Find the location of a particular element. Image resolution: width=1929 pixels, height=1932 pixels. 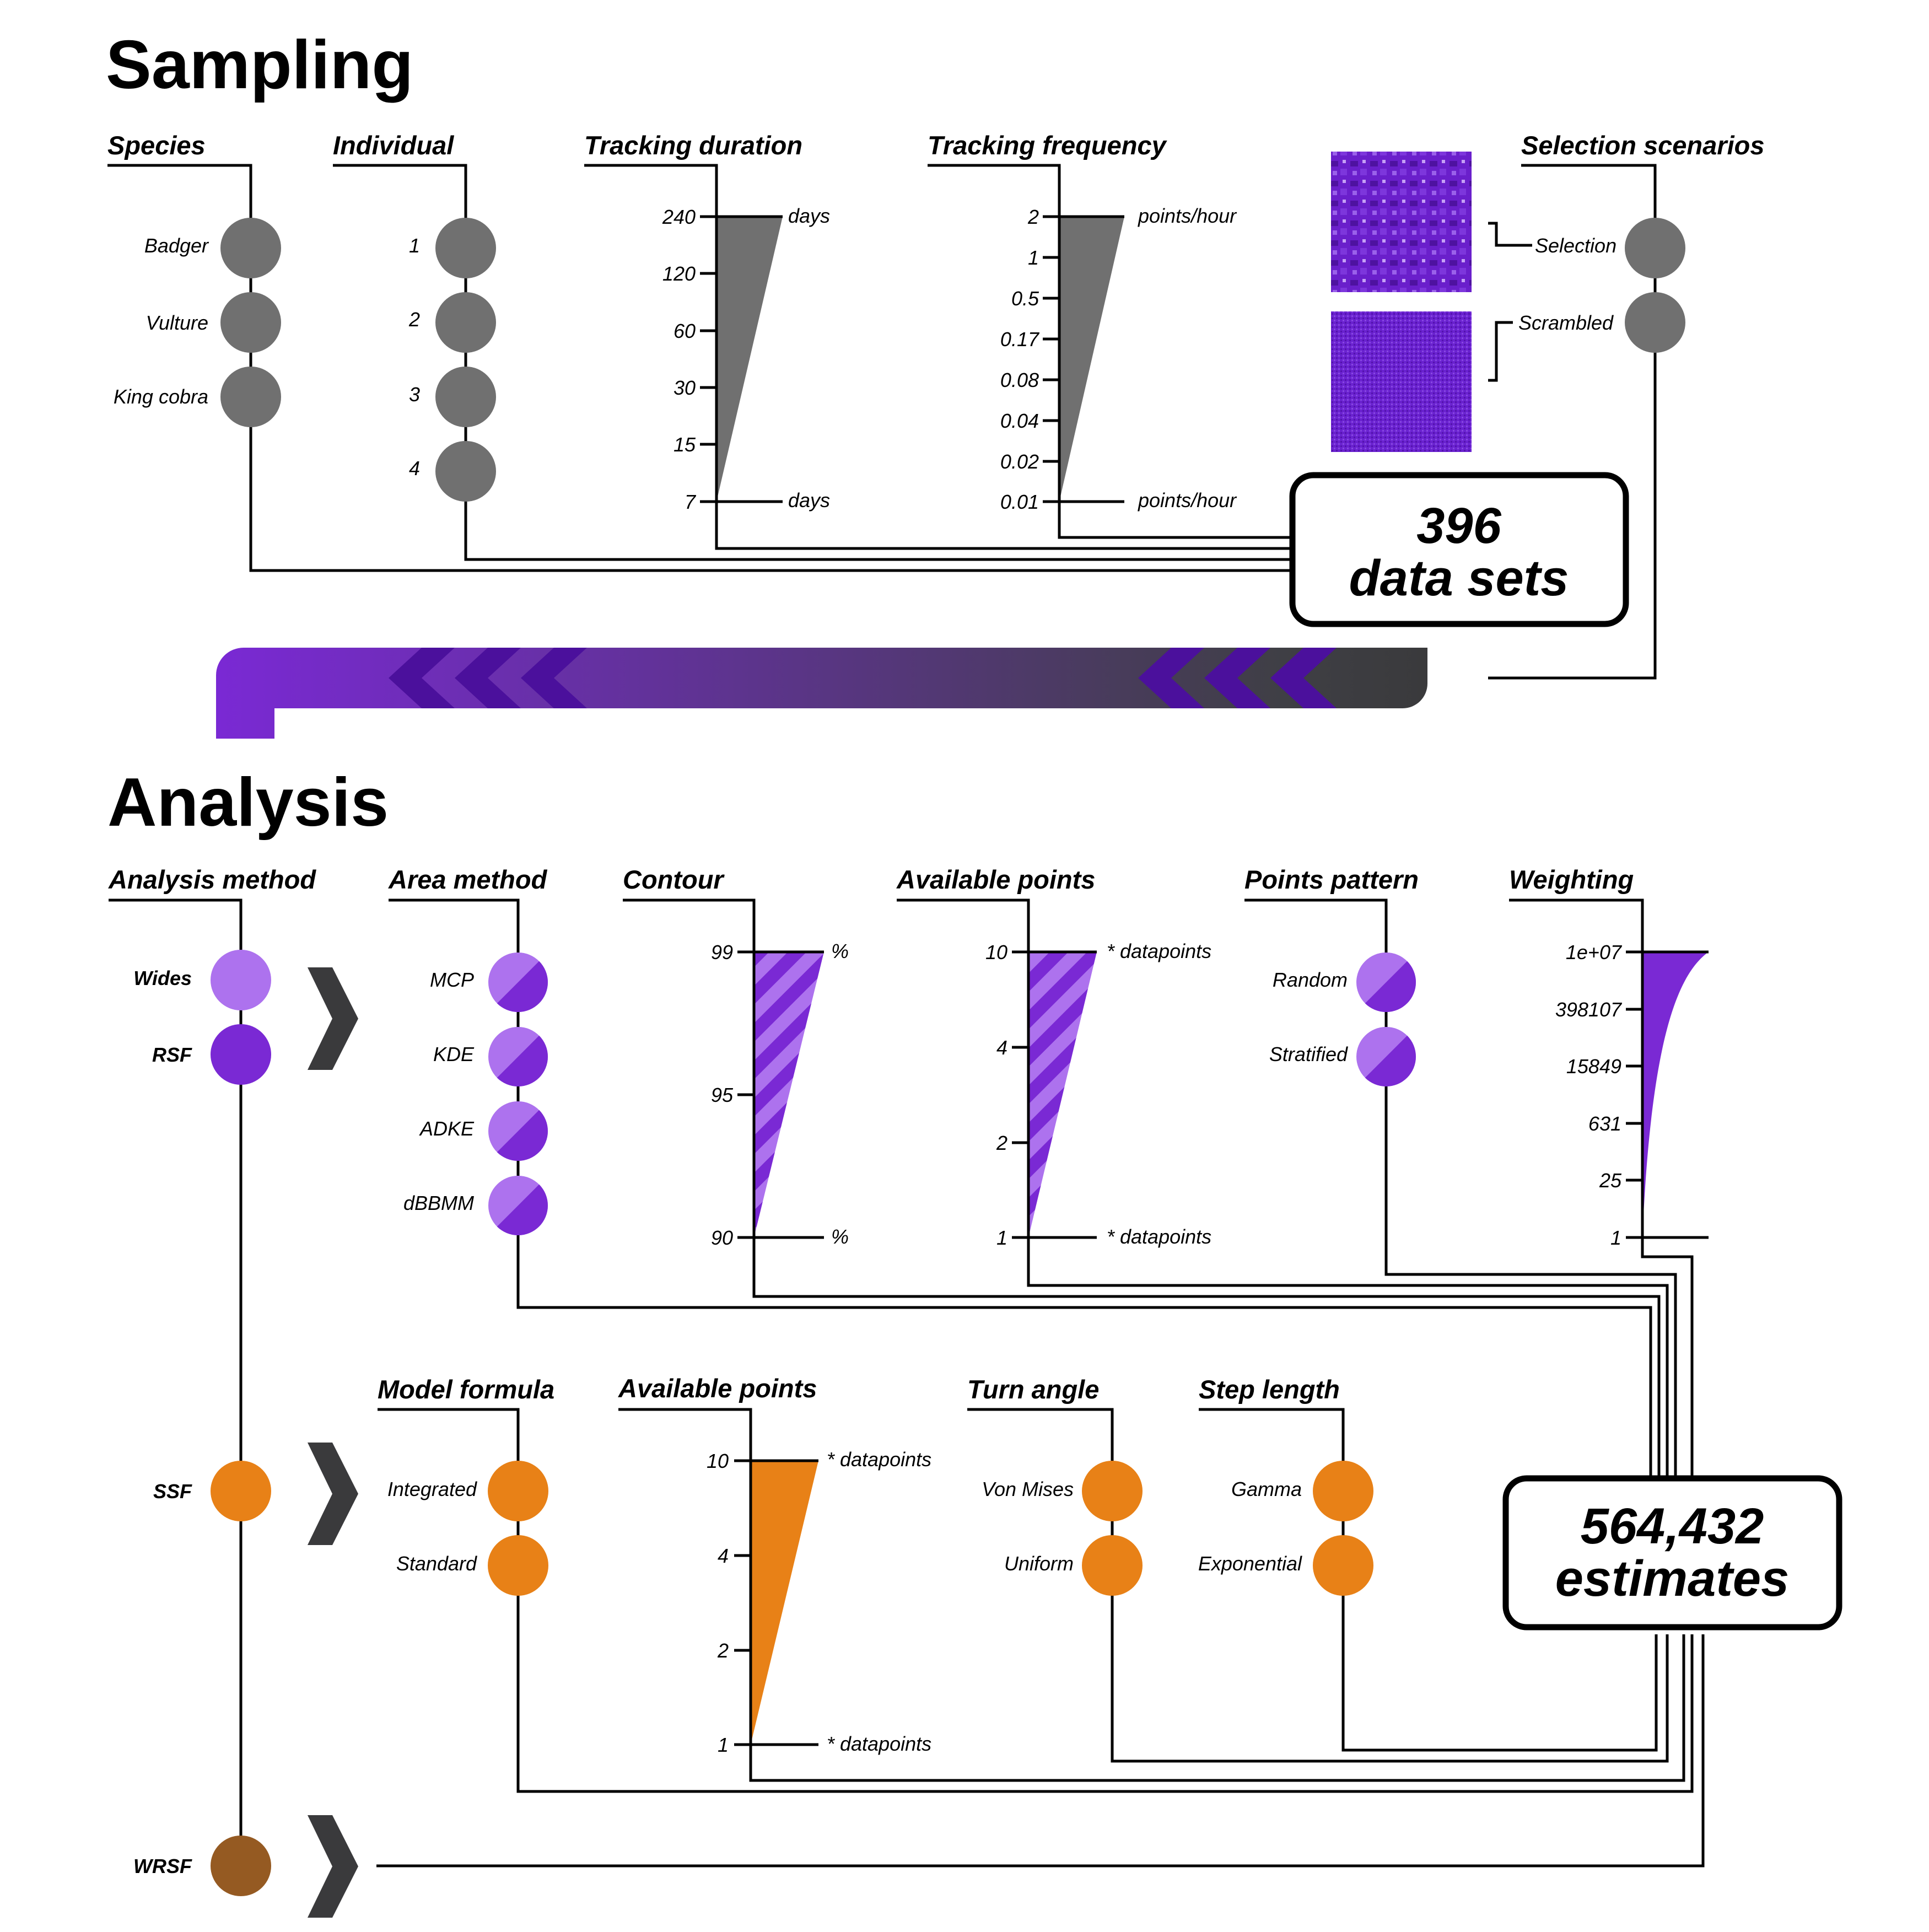

tracking-duration-tick: 30 is located at coordinates (685, 387).